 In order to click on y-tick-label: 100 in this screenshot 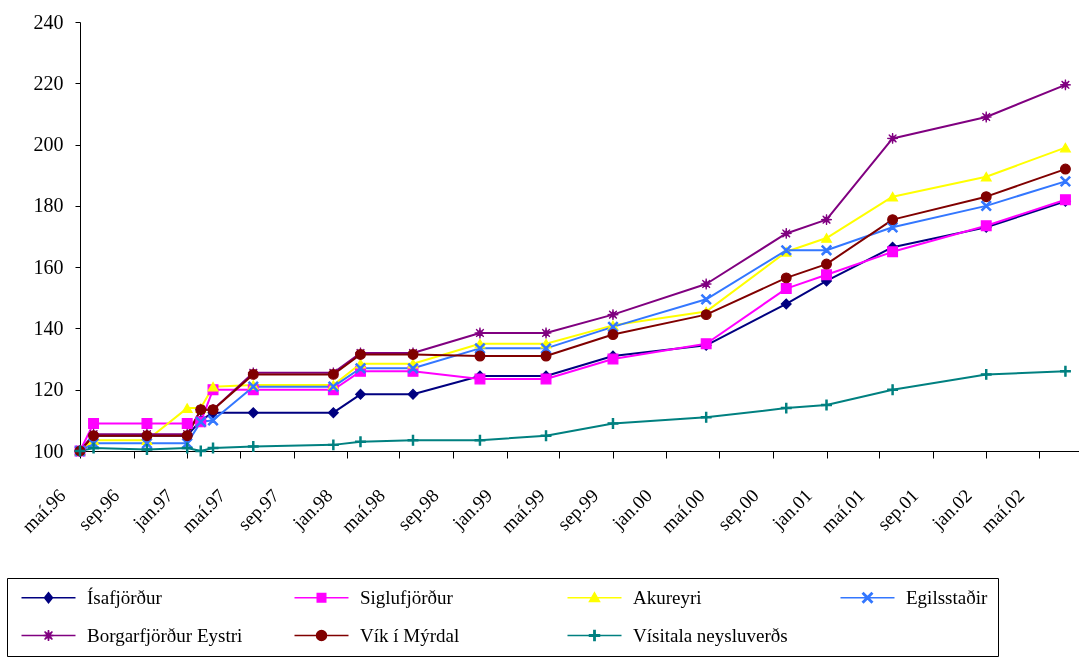, I will do `click(48, 450)`.